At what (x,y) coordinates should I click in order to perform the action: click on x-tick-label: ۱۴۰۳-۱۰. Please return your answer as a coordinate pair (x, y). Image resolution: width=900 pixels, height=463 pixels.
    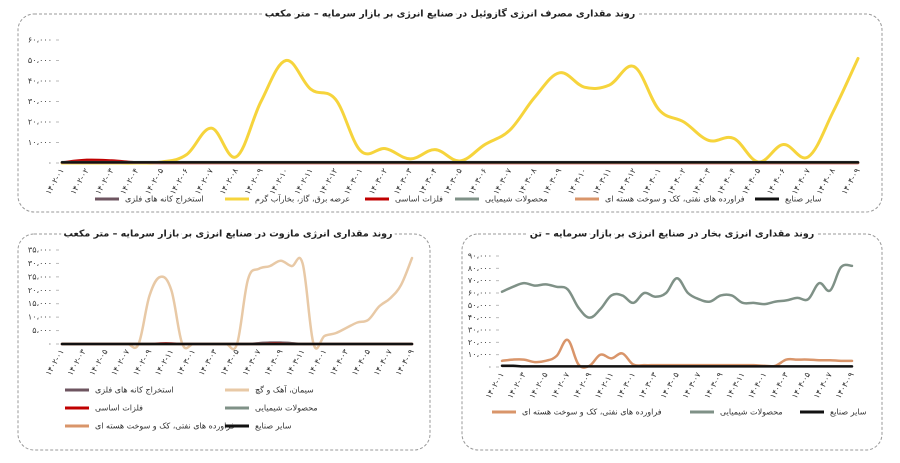
    Looking at the image, I should click on (577, 181).